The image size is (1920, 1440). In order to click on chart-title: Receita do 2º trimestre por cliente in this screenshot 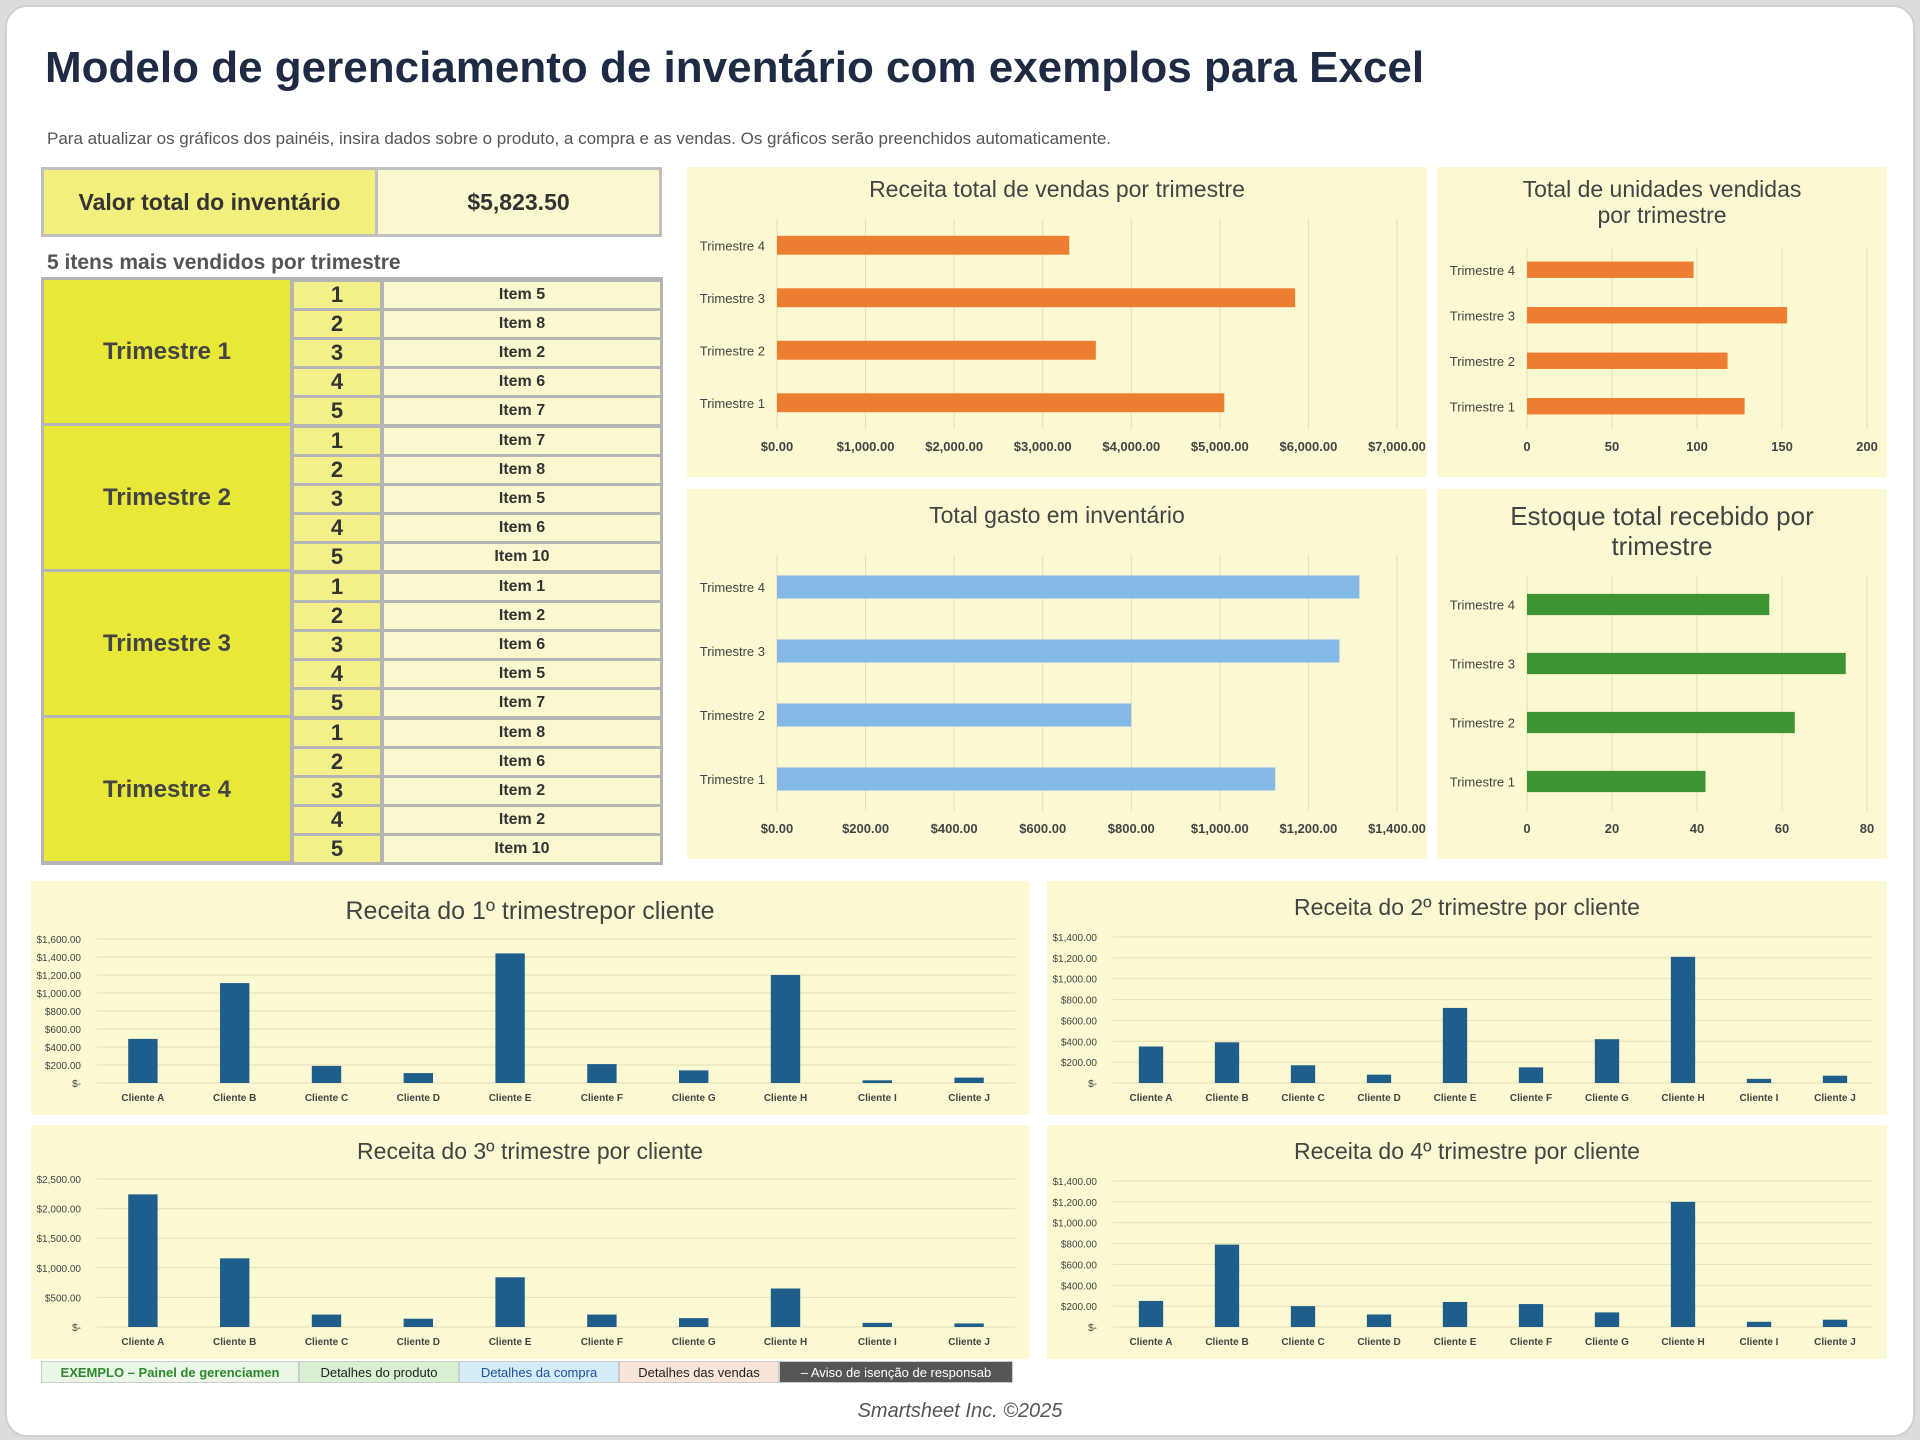, I will do `click(1467, 907)`.